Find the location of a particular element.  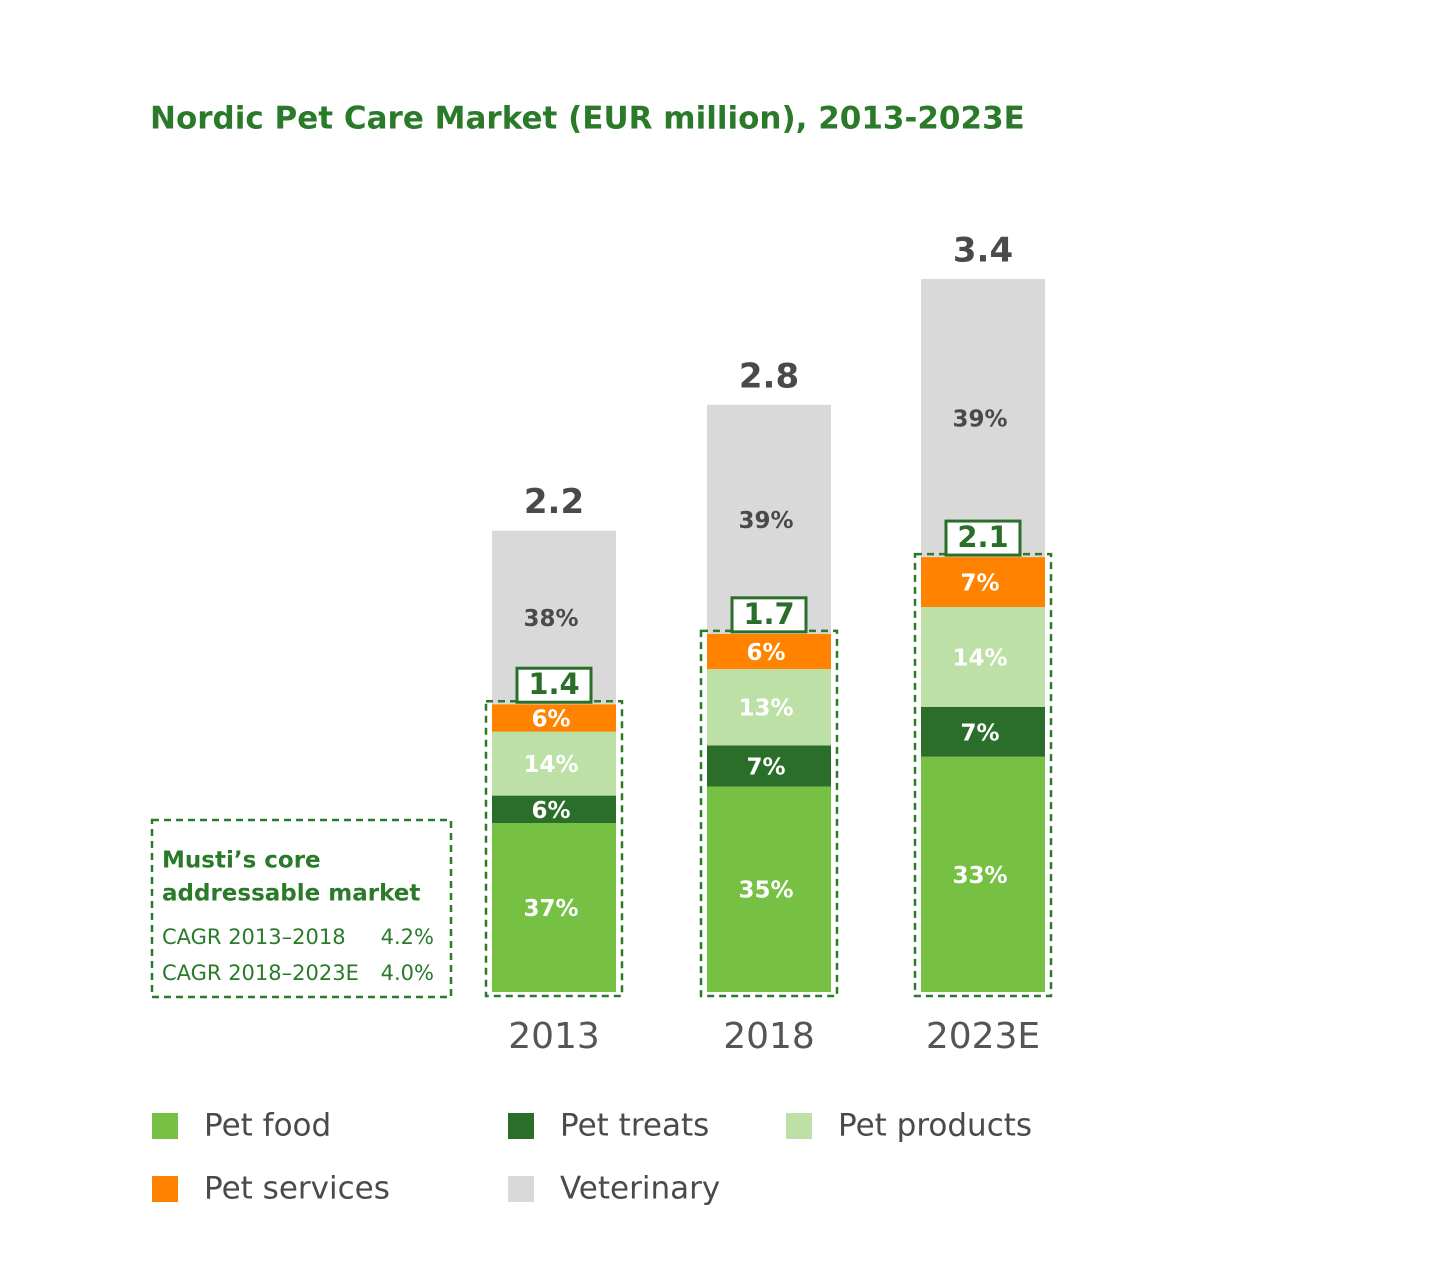

total-label: 2.8 is located at coordinates (769, 376).